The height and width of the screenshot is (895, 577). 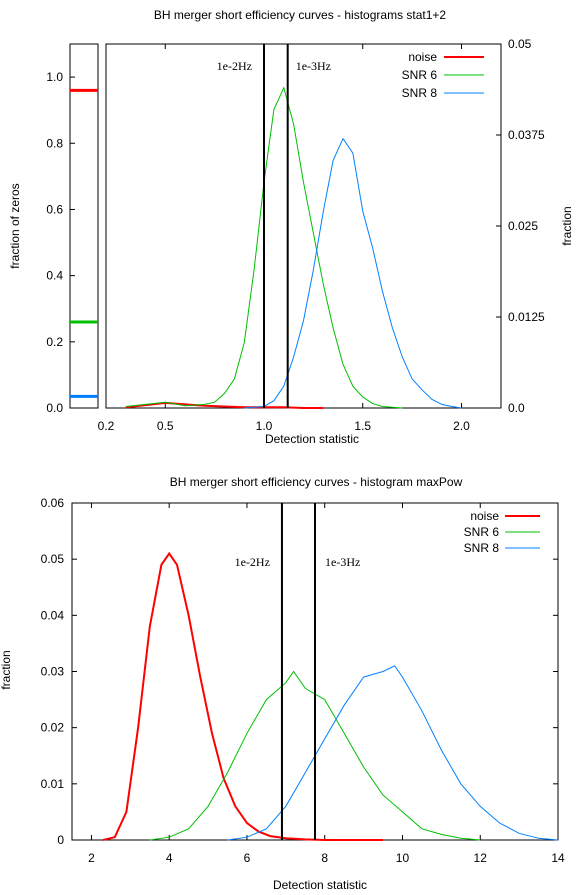 What do you see at coordinates (362, 426) in the screenshot?
I see `top-x-tick-label: 1.5` at bounding box center [362, 426].